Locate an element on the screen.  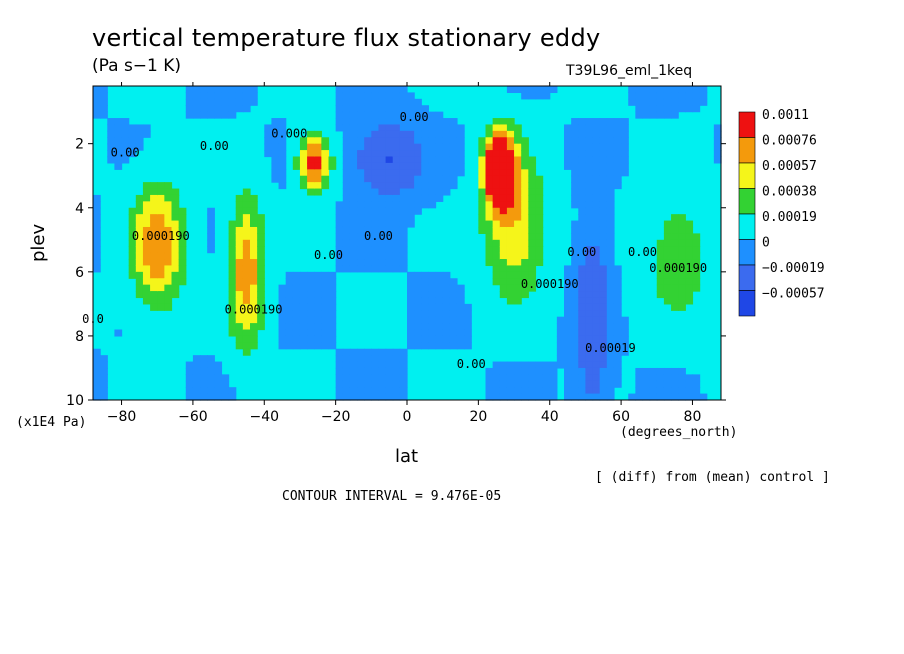
y-tick-label: 4 is located at coordinates (79, 209).